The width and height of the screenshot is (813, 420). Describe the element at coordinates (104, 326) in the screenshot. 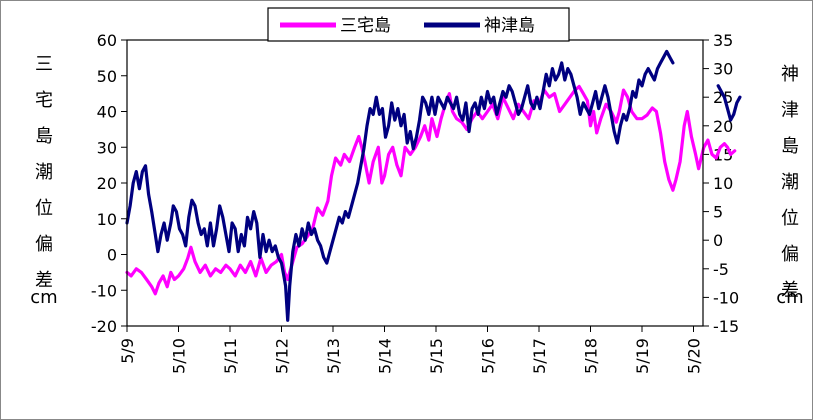

I see `left-y-tick-label: -20` at that location.